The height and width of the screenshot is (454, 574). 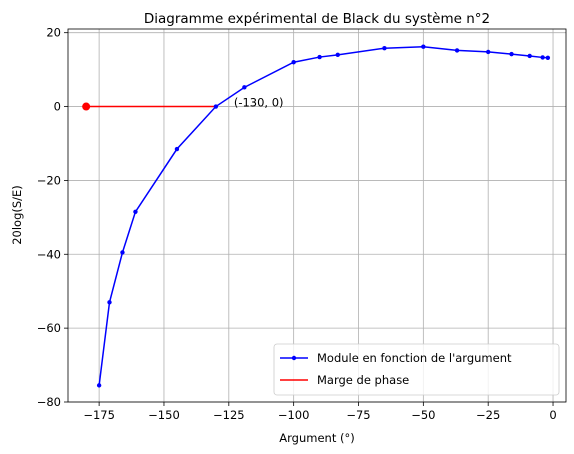 What do you see at coordinates (86, 106) in the screenshot?
I see `critical-point` at bounding box center [86, 106].